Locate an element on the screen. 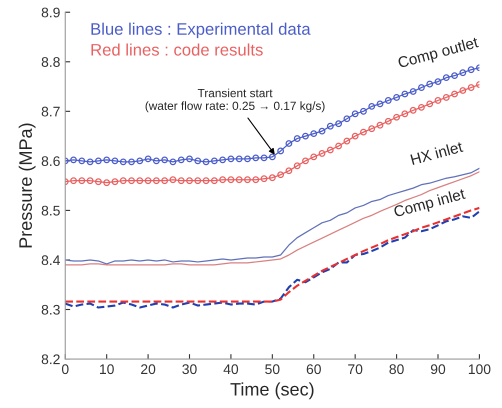 The image size is (502, 408). annotation: Transient start (water flow rate: 0.25 → 0.17 kg/s) is located at coordinates (235, 100).